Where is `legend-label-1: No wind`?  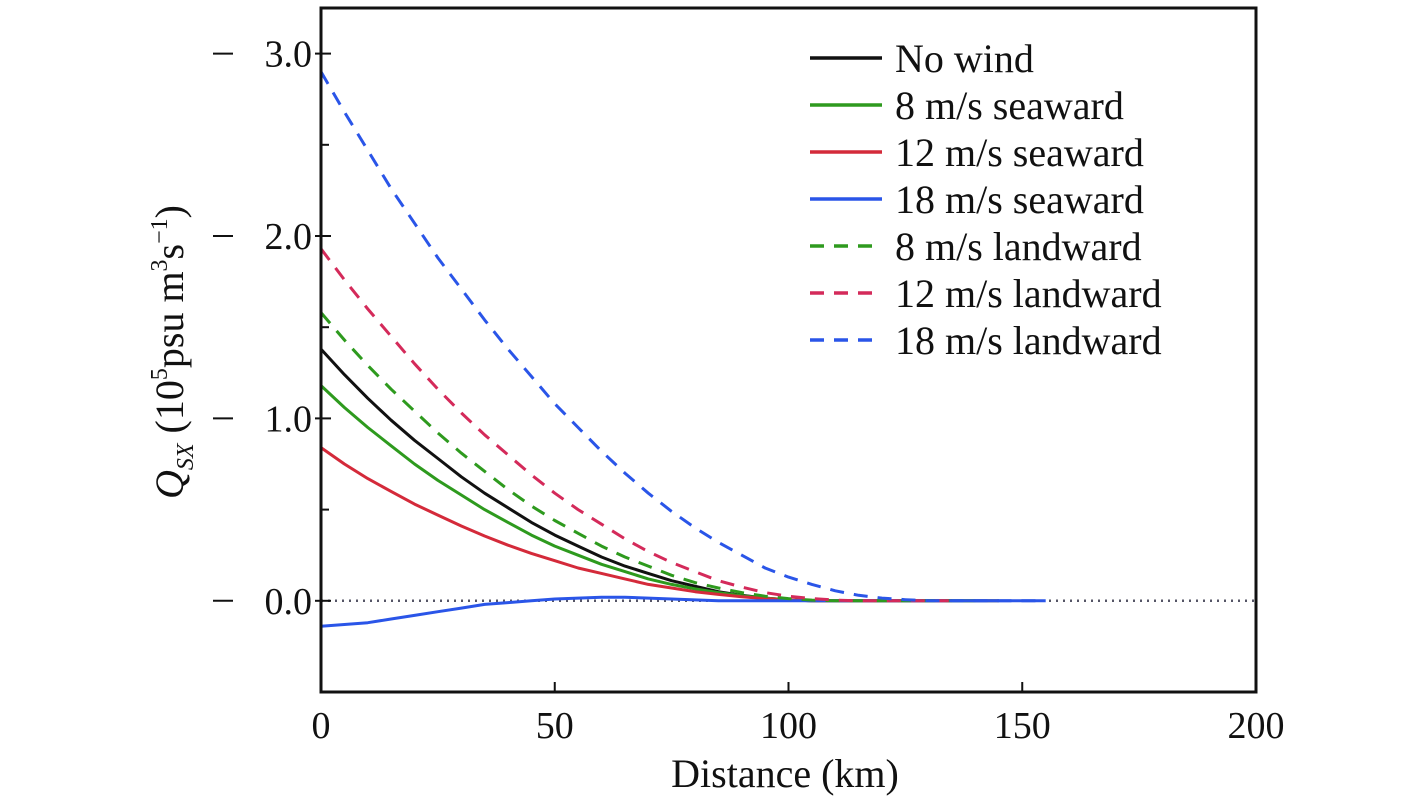 legend-label-1: No wind is located at coordinates (964, 58).